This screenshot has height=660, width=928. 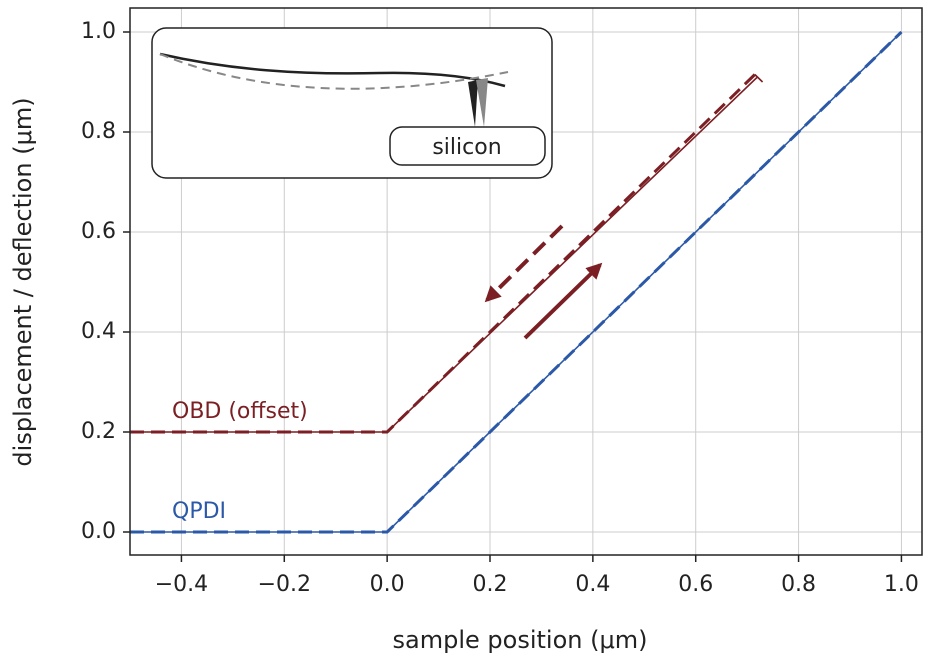 What do you see at coordinates (199, 511) in the screenshot?
I see `series-label: QPDI` at bounding box center [199, 511].